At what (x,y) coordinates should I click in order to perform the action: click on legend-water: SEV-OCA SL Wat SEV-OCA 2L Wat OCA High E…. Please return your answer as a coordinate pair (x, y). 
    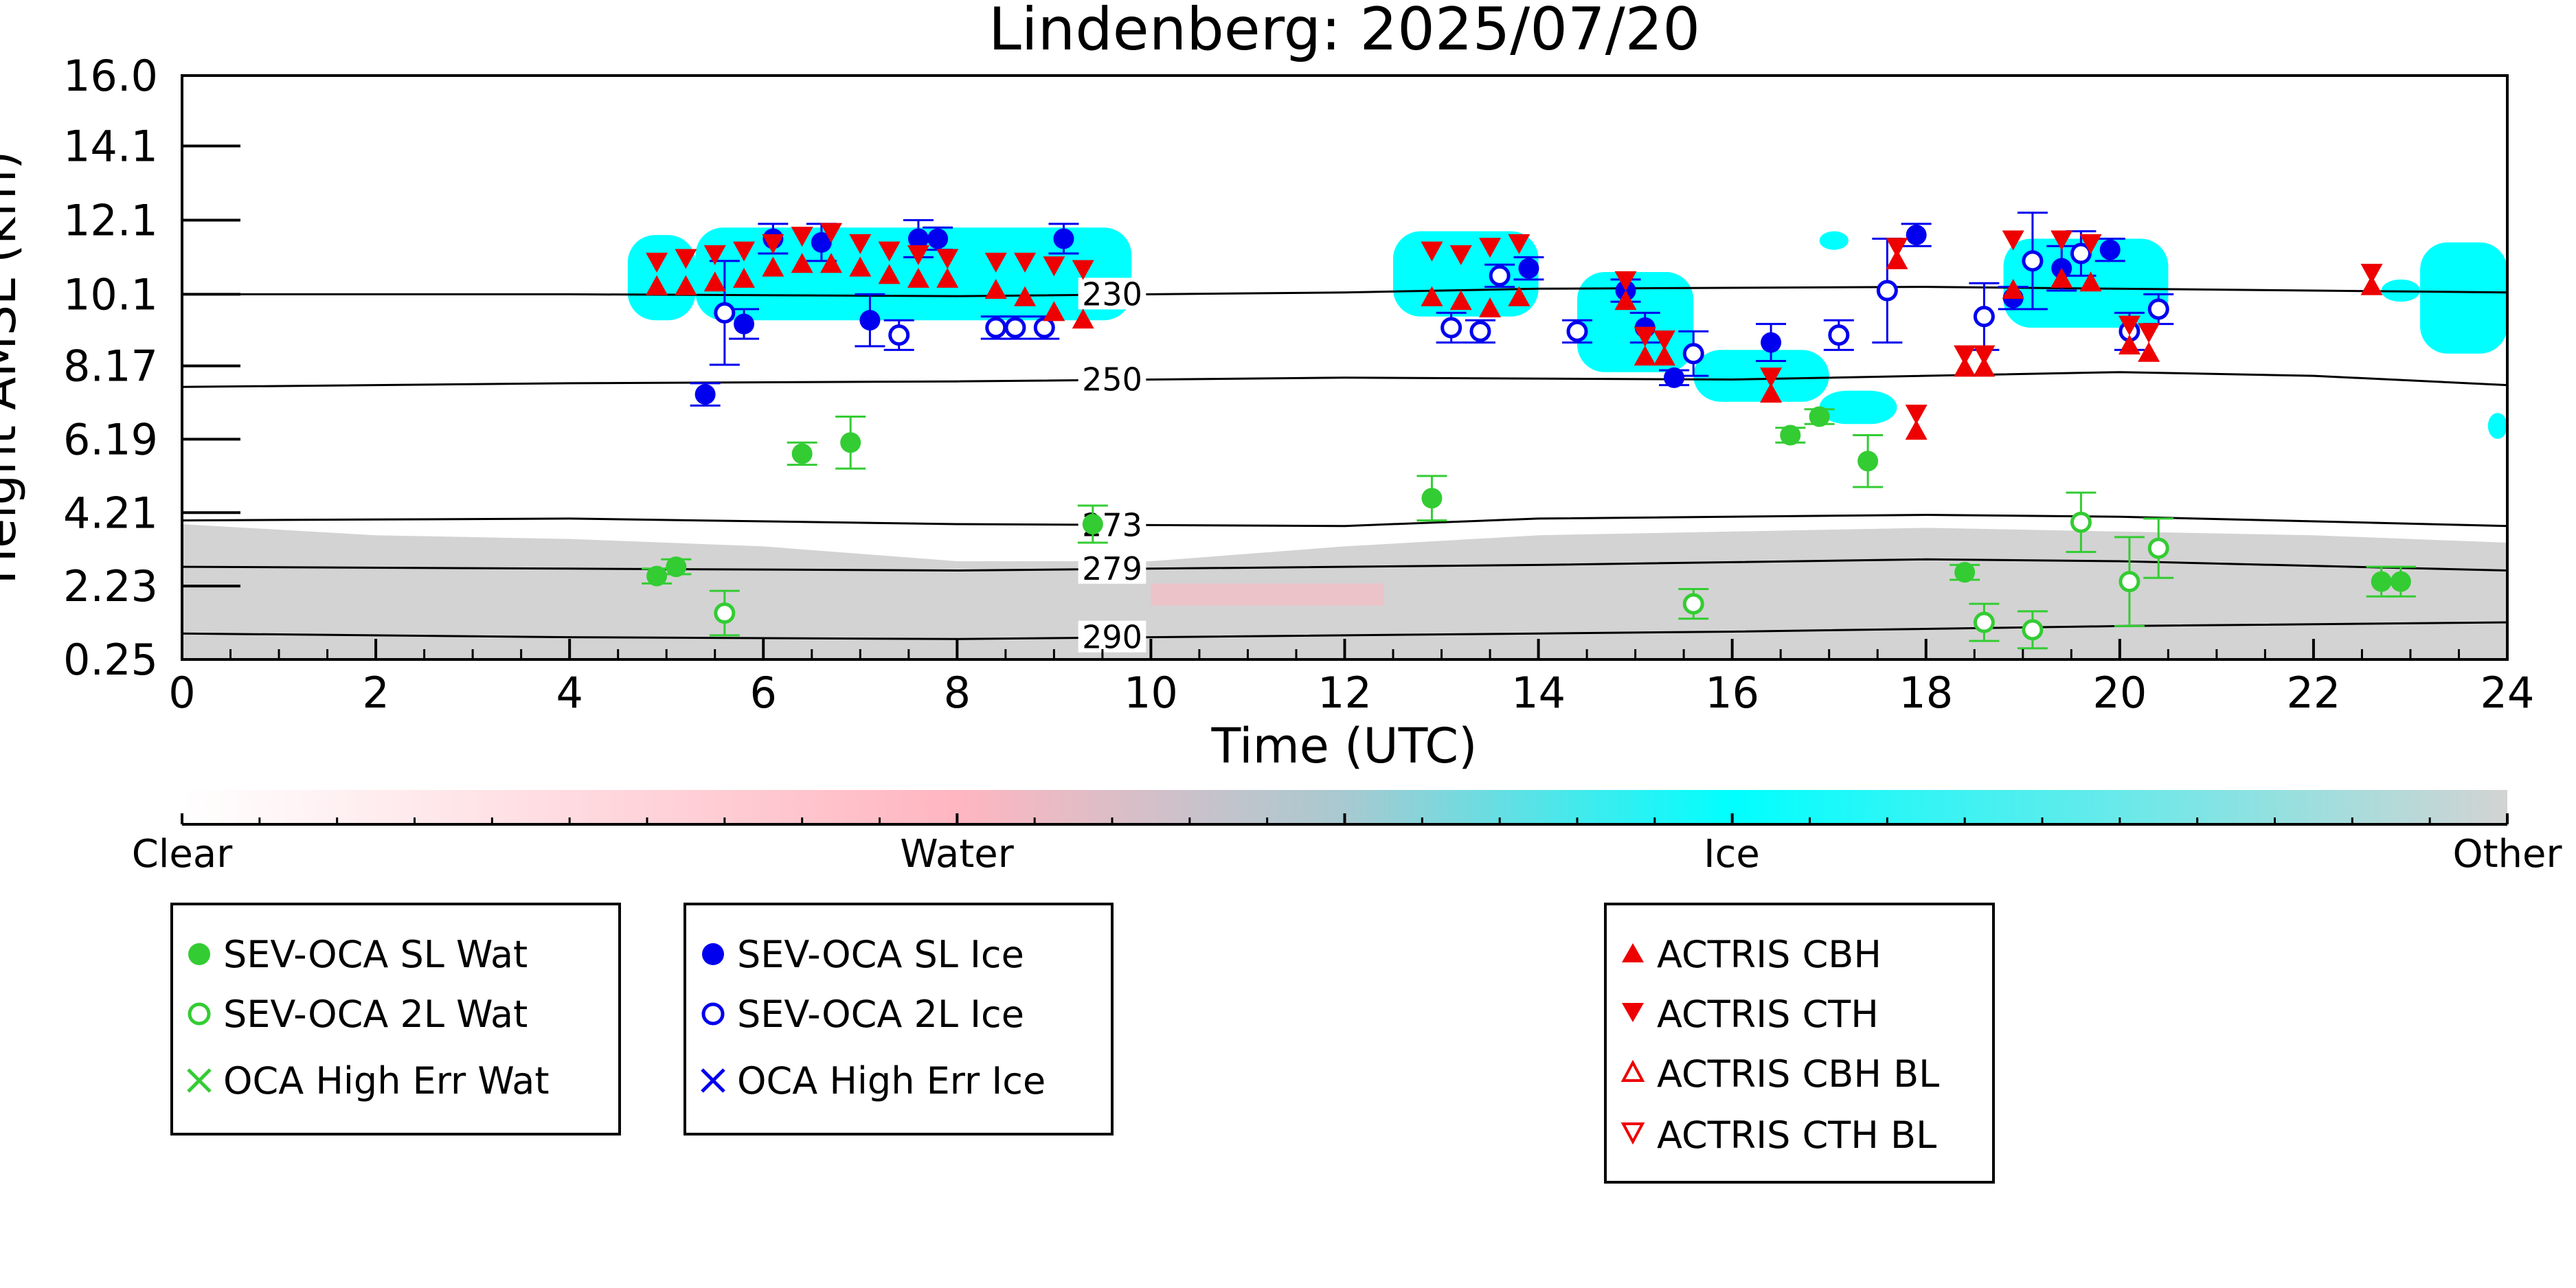
    Looking at the image, I should click on (395, 1019).